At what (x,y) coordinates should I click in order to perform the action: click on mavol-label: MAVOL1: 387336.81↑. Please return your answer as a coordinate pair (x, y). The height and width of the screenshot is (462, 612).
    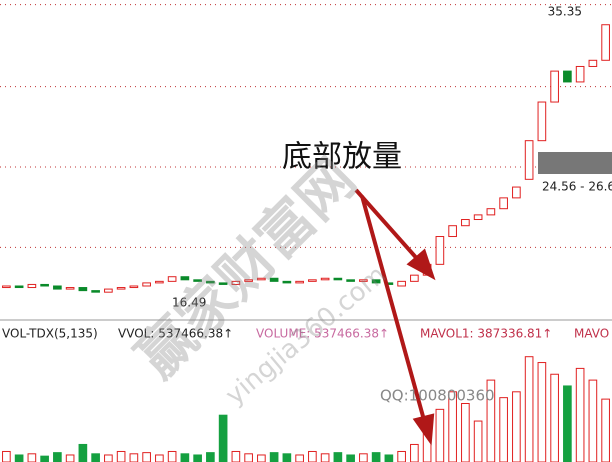
    Looking at the image, I should click on (486, 334).